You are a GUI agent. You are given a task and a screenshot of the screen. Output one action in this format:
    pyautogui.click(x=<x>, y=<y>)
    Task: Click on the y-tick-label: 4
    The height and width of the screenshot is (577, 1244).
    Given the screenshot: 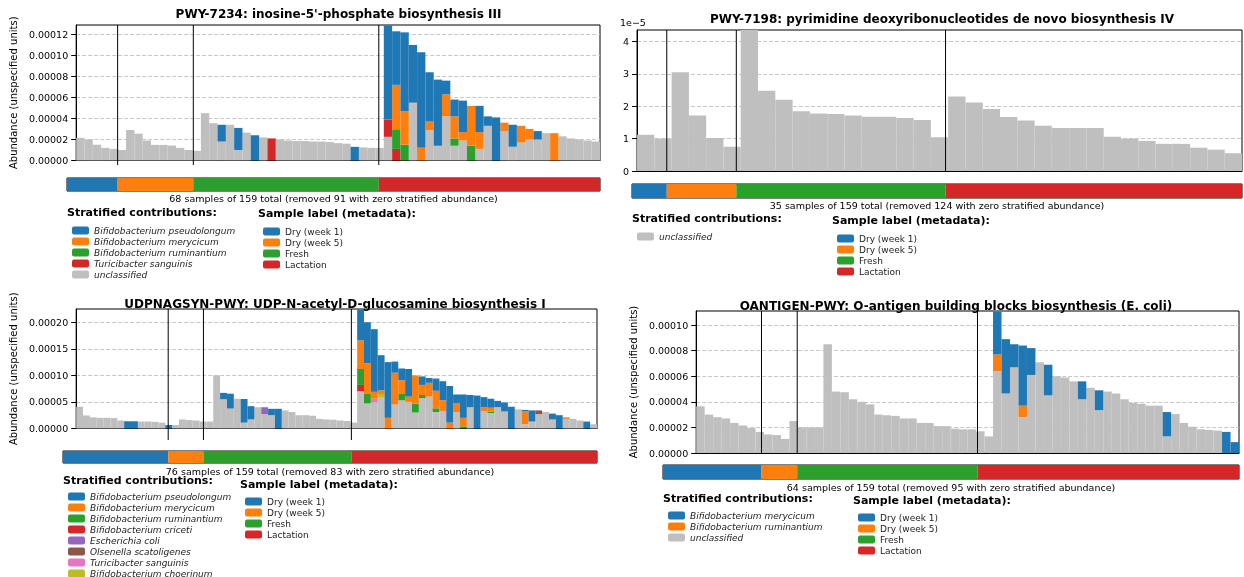 What is the action you would take?
    pyautogui.click(x=626, y=42)
    